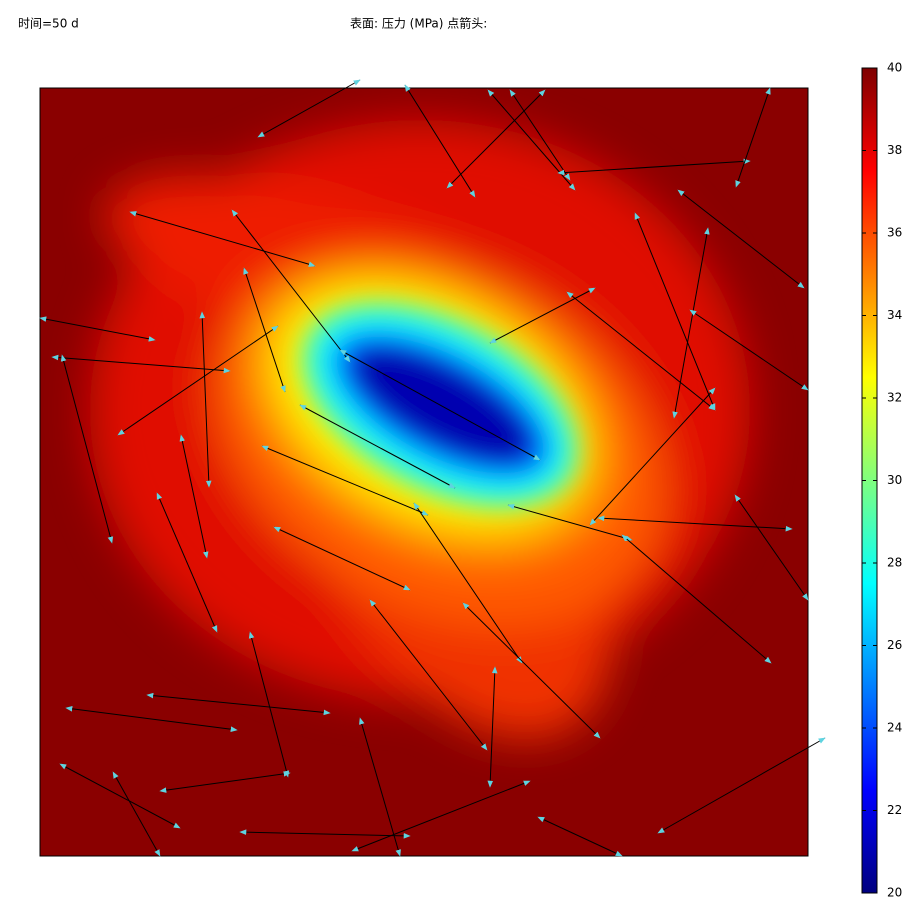 This screenshot has width=915, height=915. What do you see at coordinates (894, 233) in the screenshot?
I see `colorbar-tick-label: 36` at bounding box center [894, 233].